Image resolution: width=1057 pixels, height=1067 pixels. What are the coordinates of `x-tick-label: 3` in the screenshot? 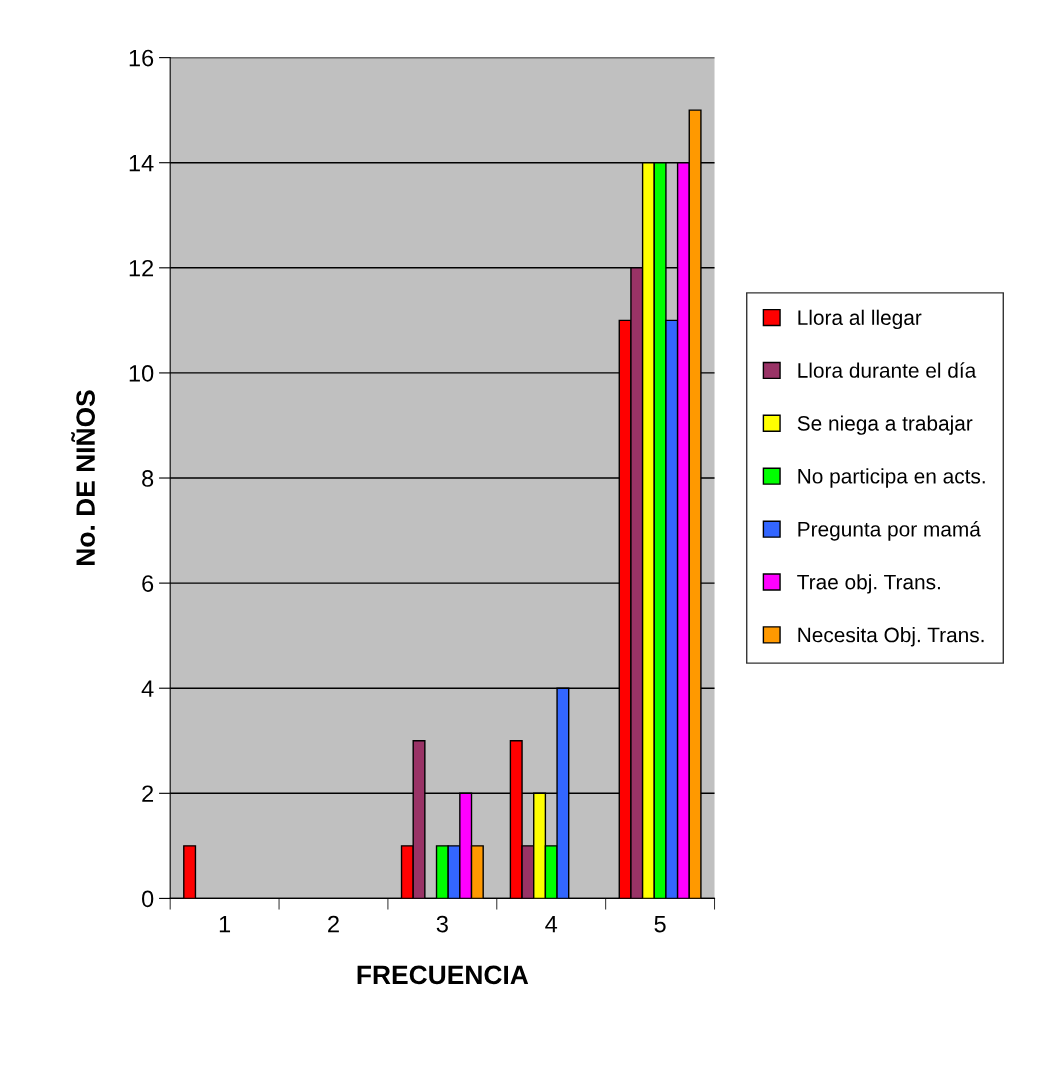 It's located at (442, 924).